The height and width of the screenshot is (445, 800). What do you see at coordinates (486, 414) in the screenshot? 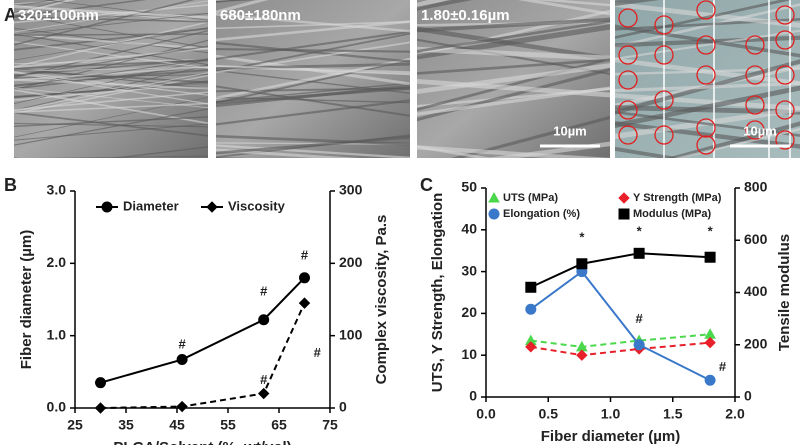
I see `x-tick-label: 0.0` at bounding box center [486, 414].